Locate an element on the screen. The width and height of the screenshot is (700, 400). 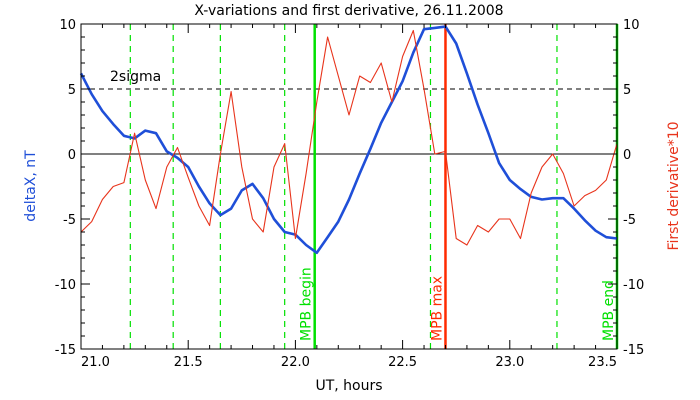
marker-label-4: MPB begin is located at coordinates (307, 304).